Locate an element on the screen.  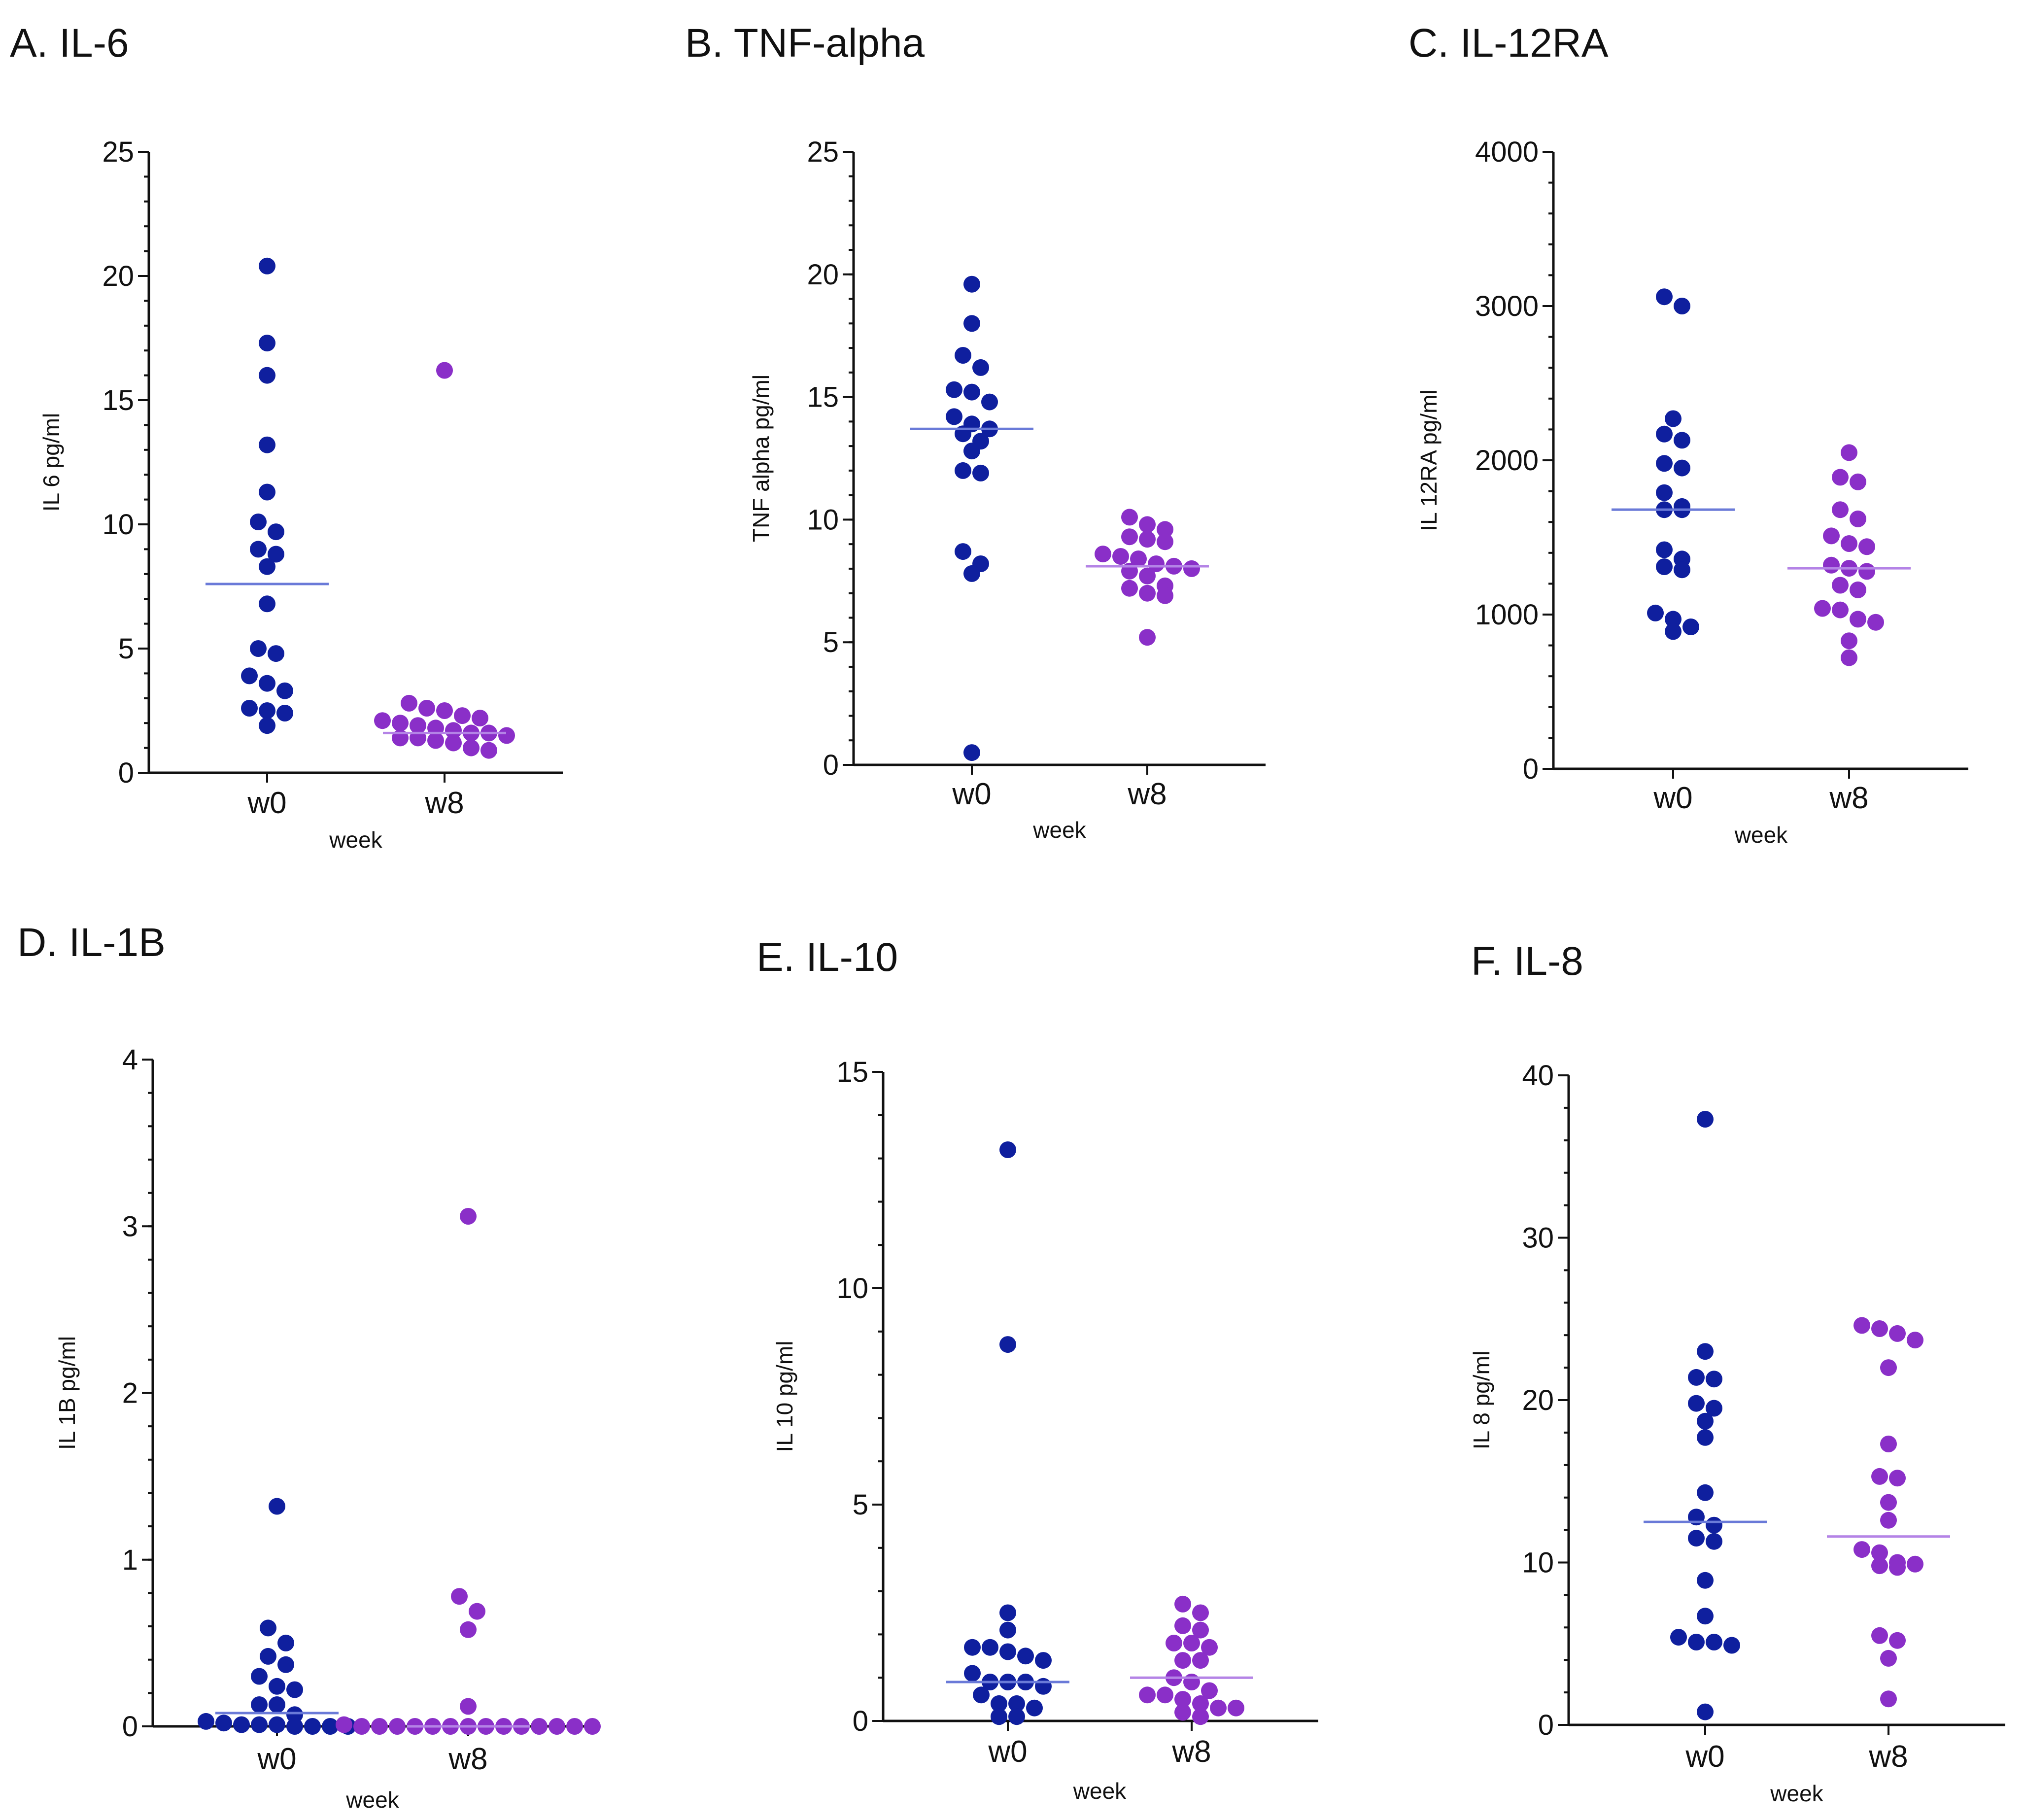
panel-F: F. IL-8 0 10 20 30 40 w0 w8 week IL 8 pg/ml is located at coordinates (1737, 1372).